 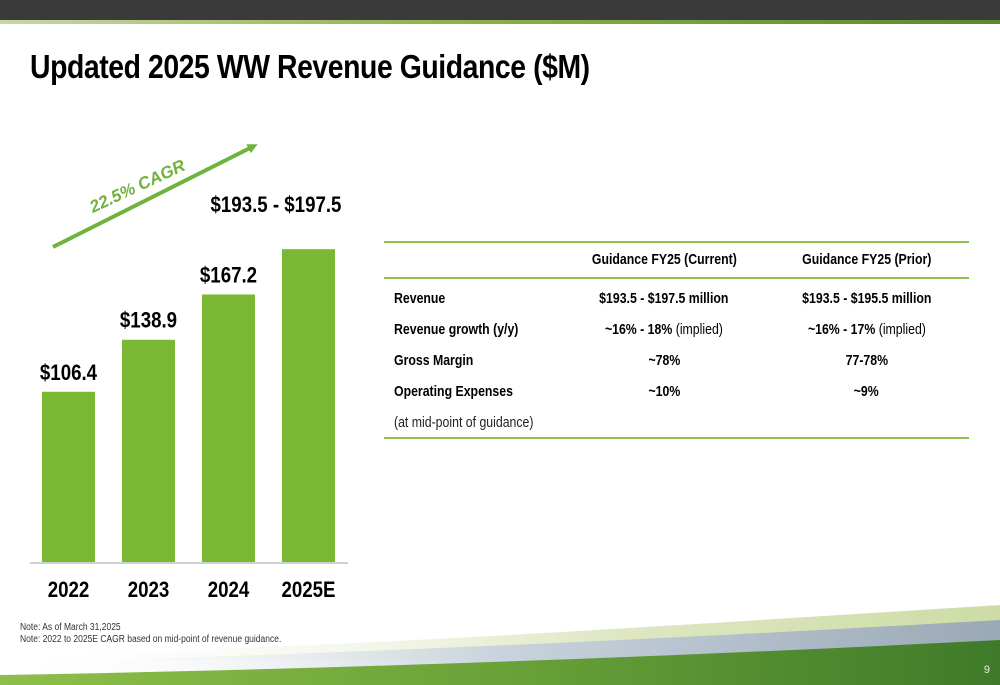 What do you see at coordinates (866, 298) in the screenshot?
I see `cell-prior: $193.5 - $195.5 million` at bounding box center [866, 298].